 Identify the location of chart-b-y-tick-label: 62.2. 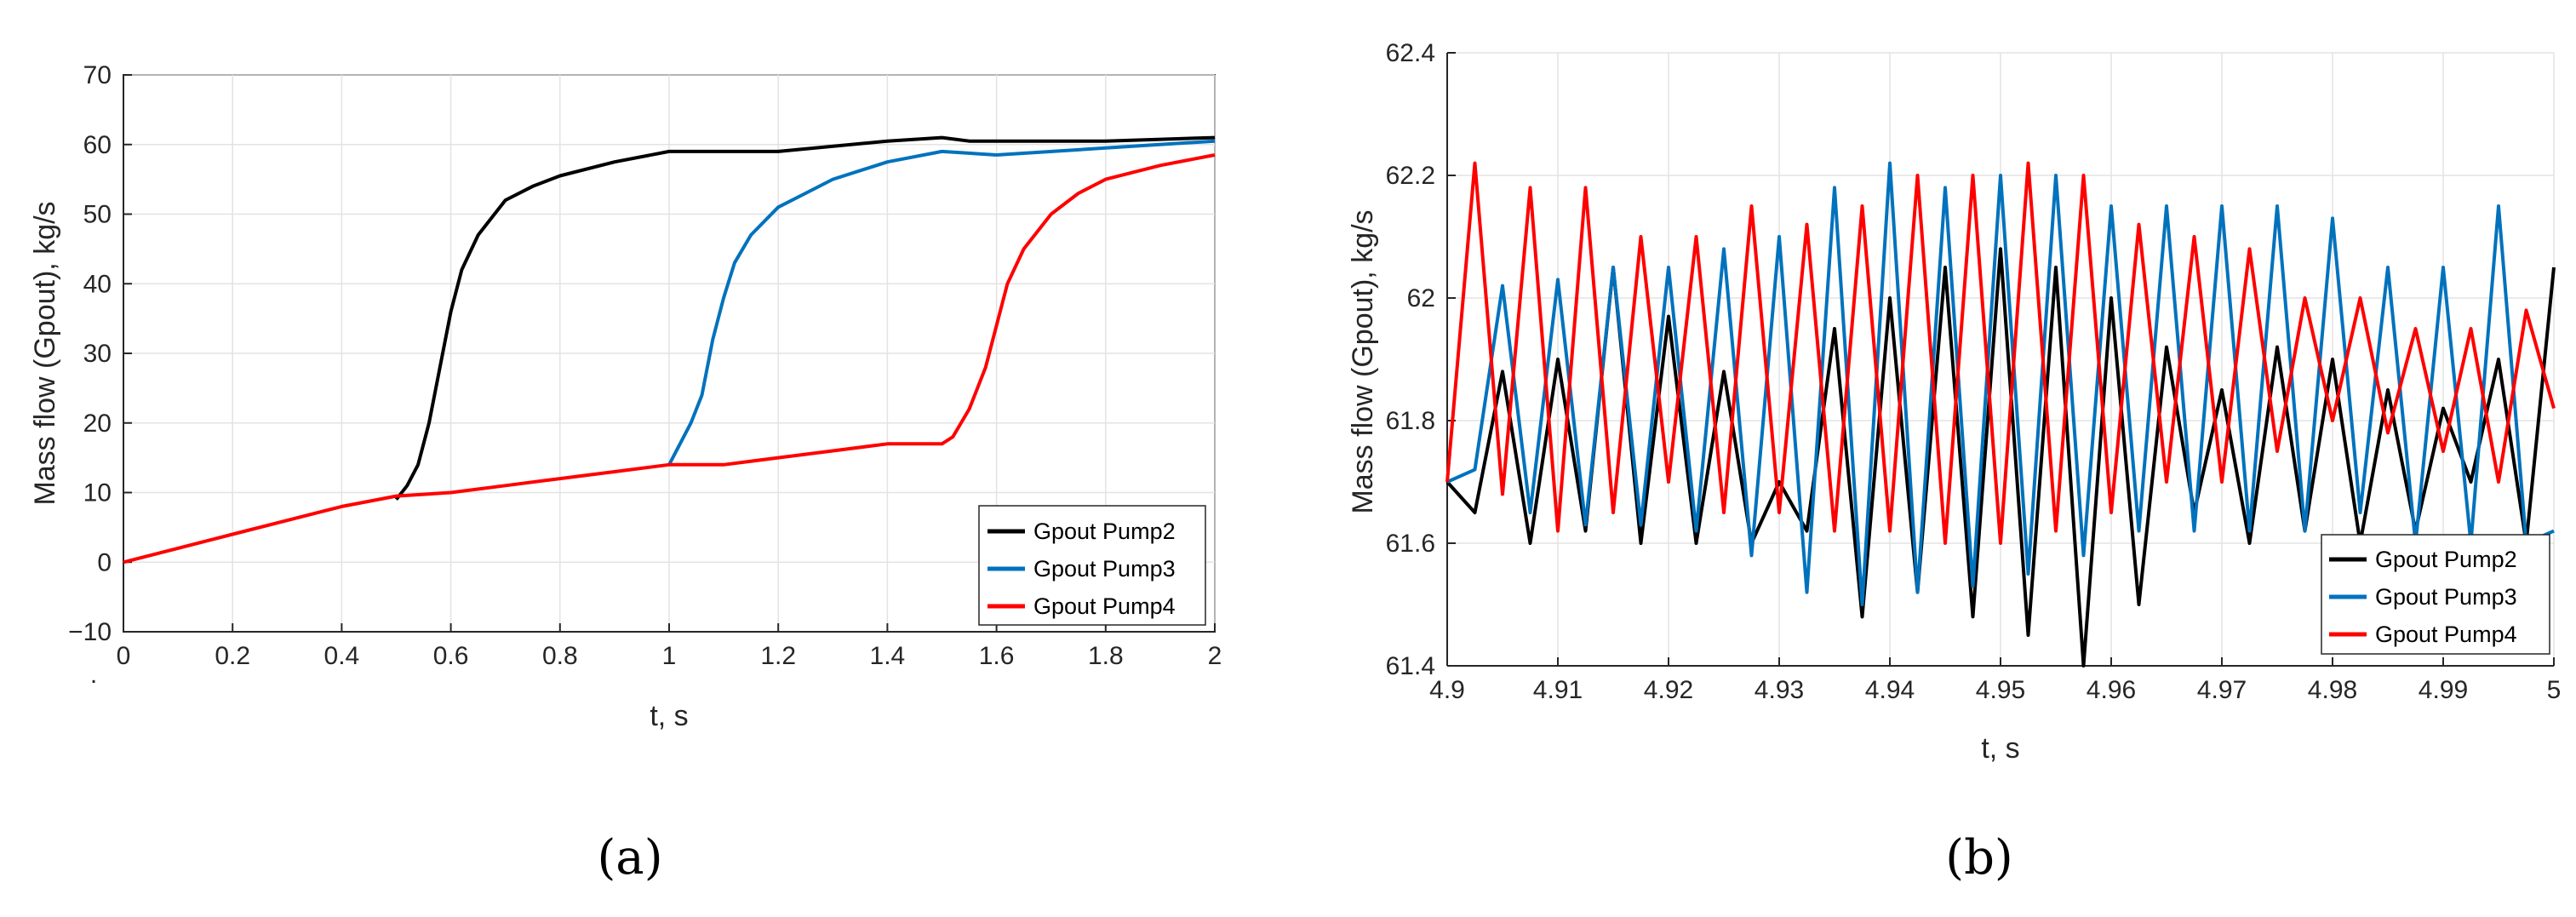
(1410, 176).